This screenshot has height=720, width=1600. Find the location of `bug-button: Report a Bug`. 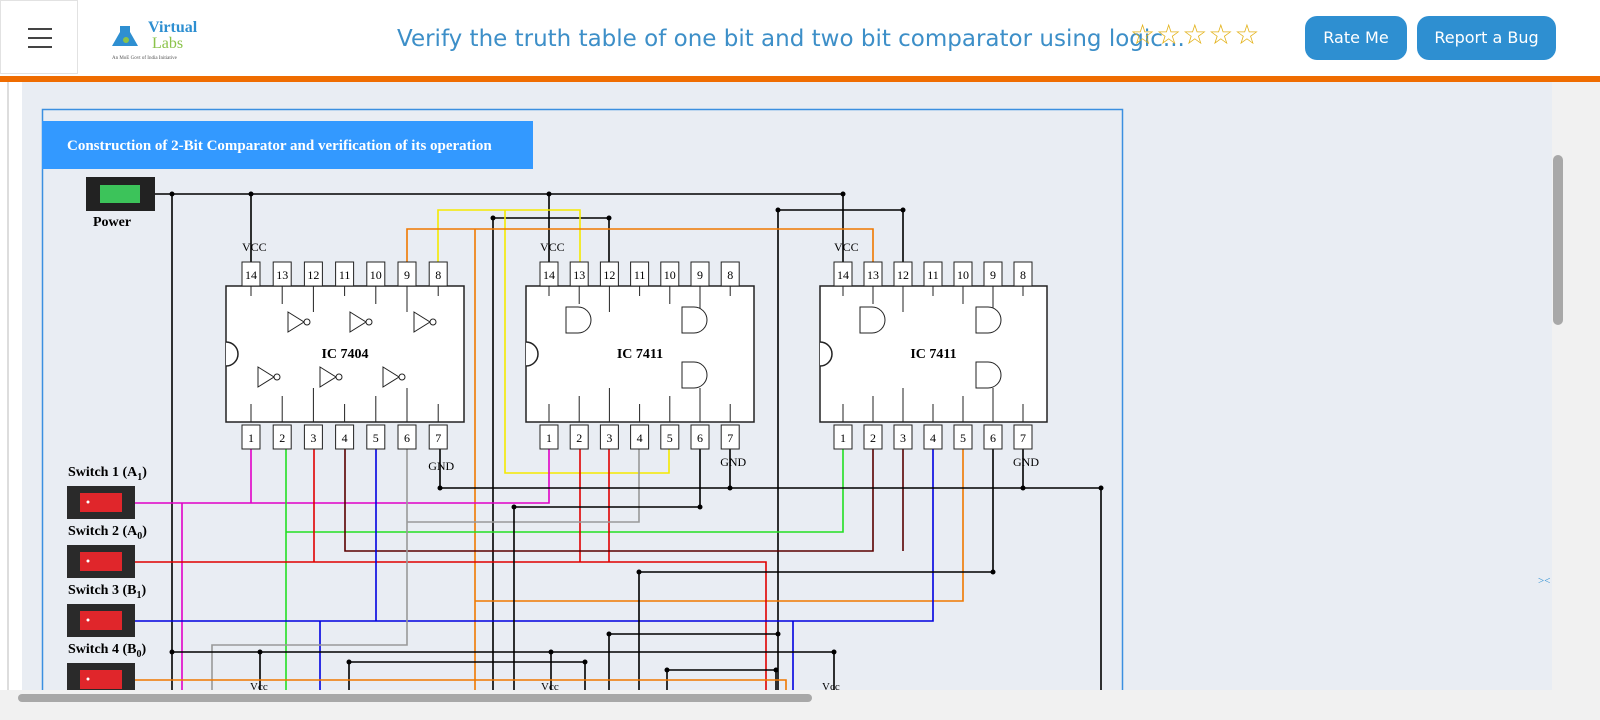

bug-button: Report a Bug is located at coordinates (1486, 38).